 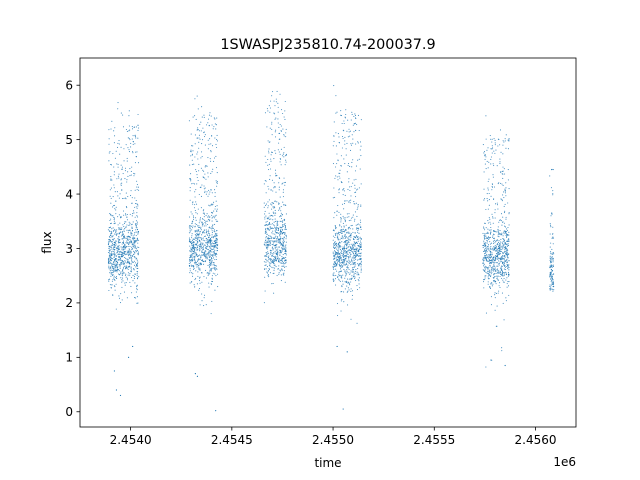 What do you see at coordinates (128, 357) in the screenshot?
I see `data-point-outlier` at bounding box center [128, 357].